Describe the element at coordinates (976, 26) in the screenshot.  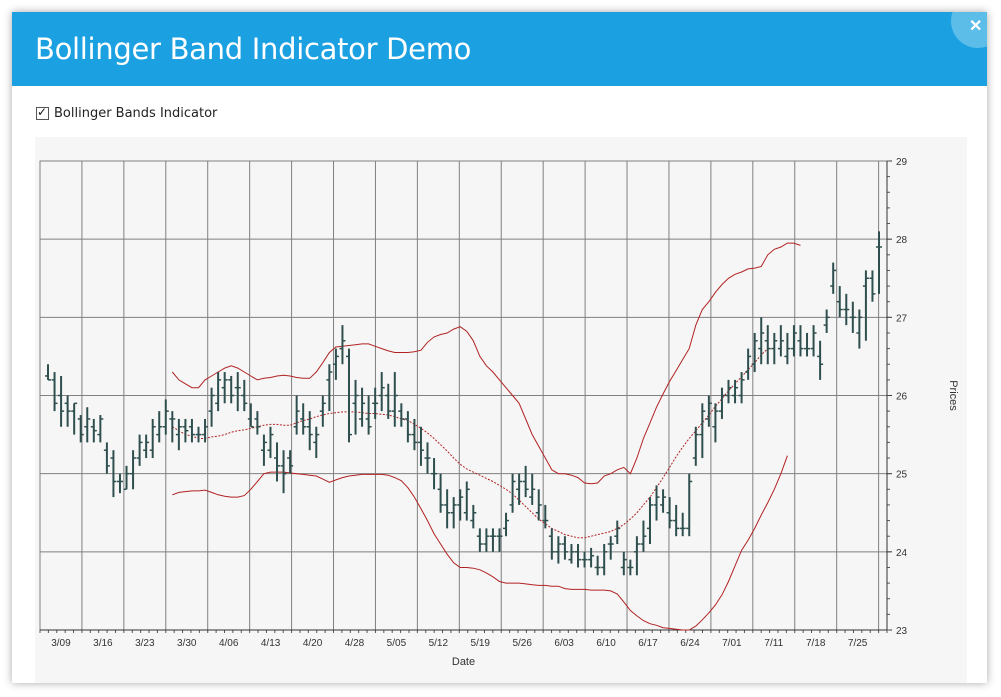
I see `close-icon: ✕` at that location.